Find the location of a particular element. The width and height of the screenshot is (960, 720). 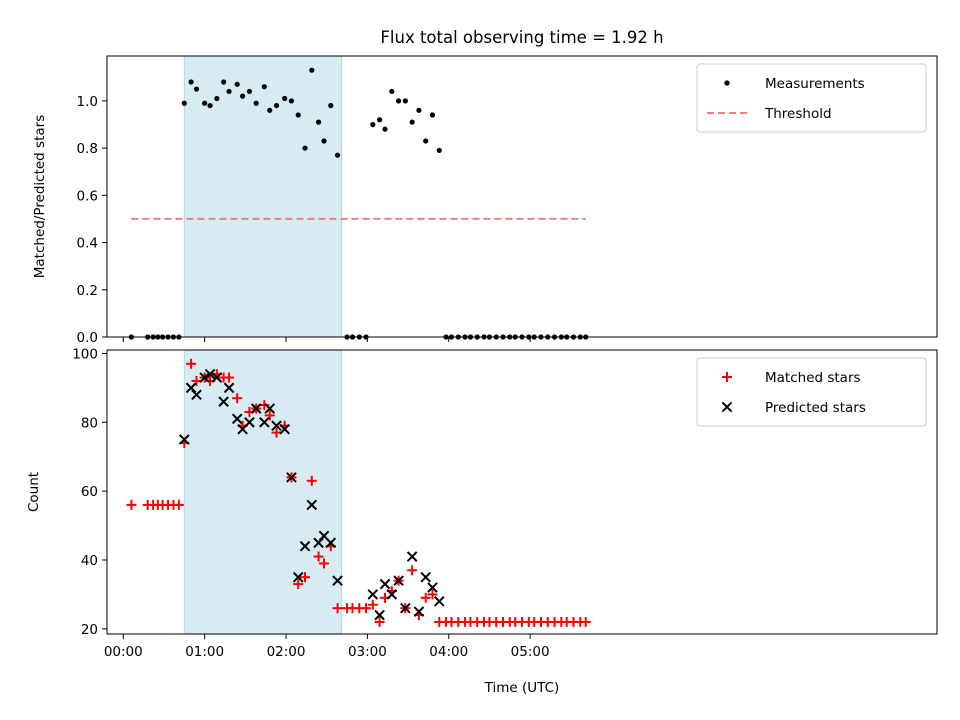

ratio-legend-box is located at coordinates (811, 98).